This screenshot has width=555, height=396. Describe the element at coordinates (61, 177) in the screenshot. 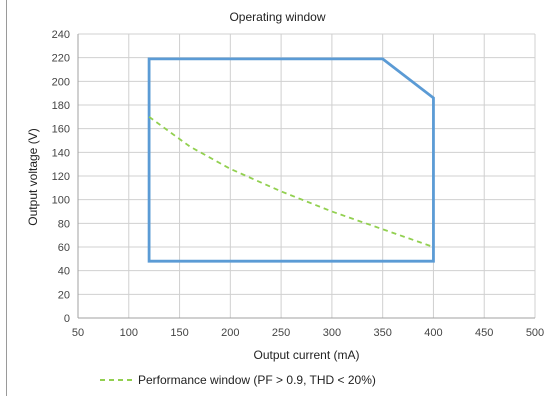

I see `y-tick-label: 120` at that location.